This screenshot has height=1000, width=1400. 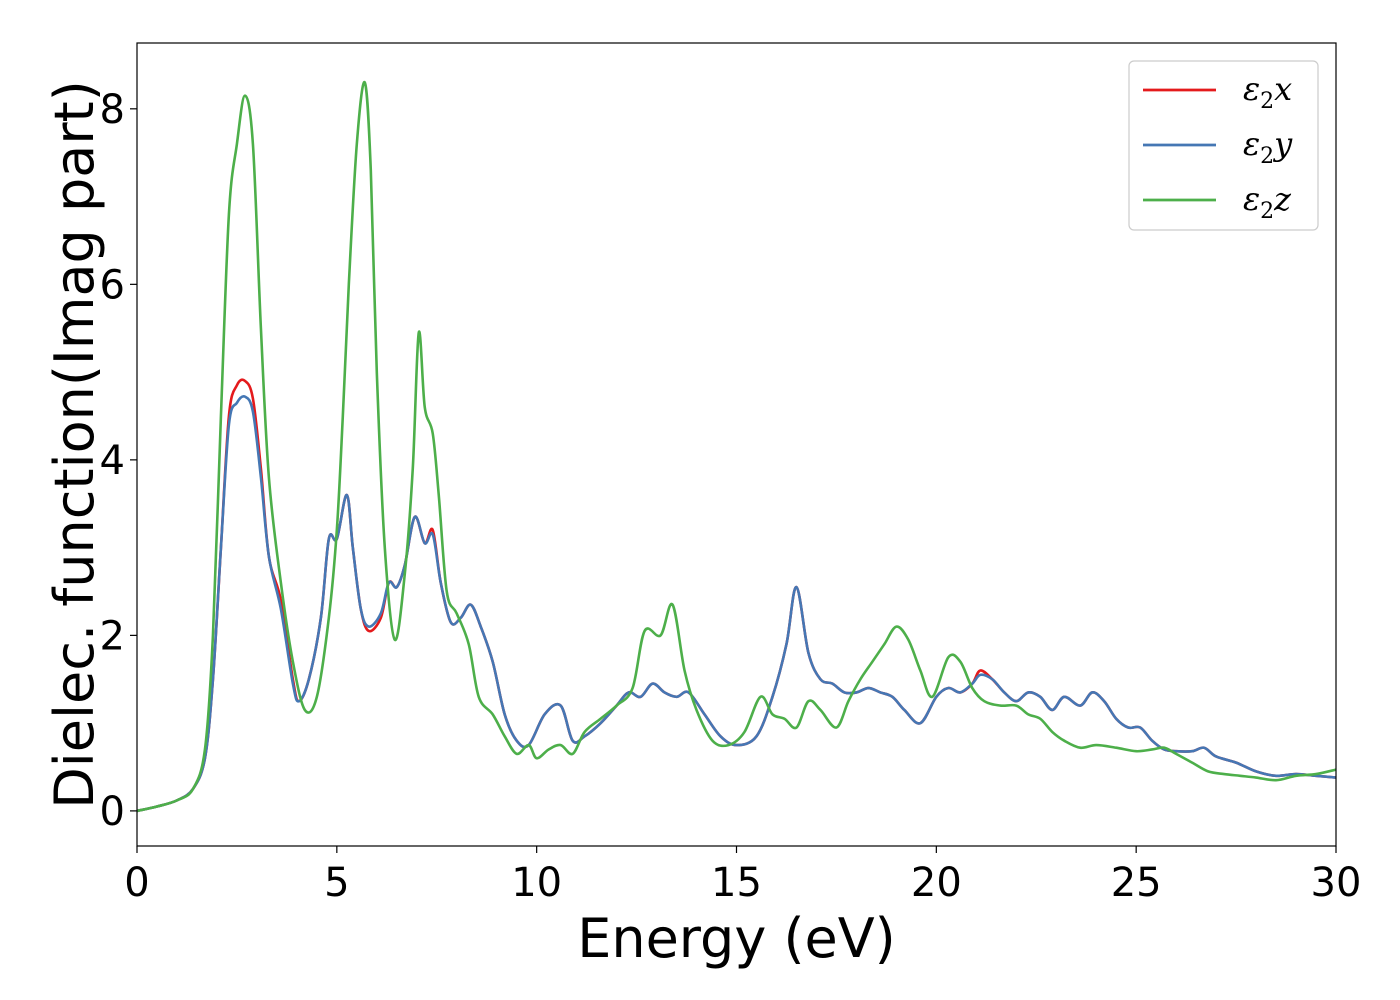 I want to click on y-axis-ticks: 0 2 4 6 8, so click(x=118, y=461).